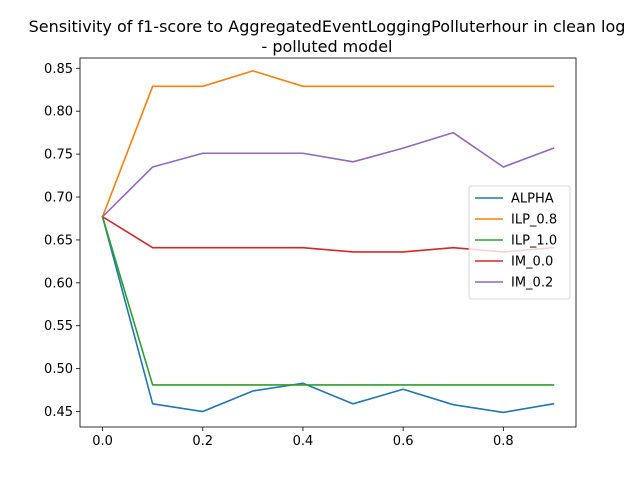  Describe the element at coordinates (58, 198) in the screenshot. I see `y-tick-label: 0.70` at that location.